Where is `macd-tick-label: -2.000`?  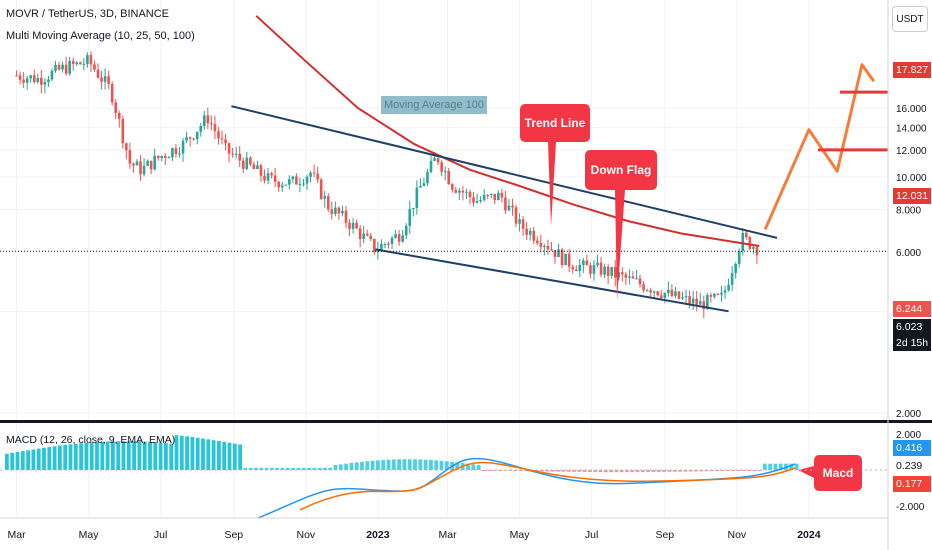 macd-tick-label: -2.000 is located at coordinates (910, 507).